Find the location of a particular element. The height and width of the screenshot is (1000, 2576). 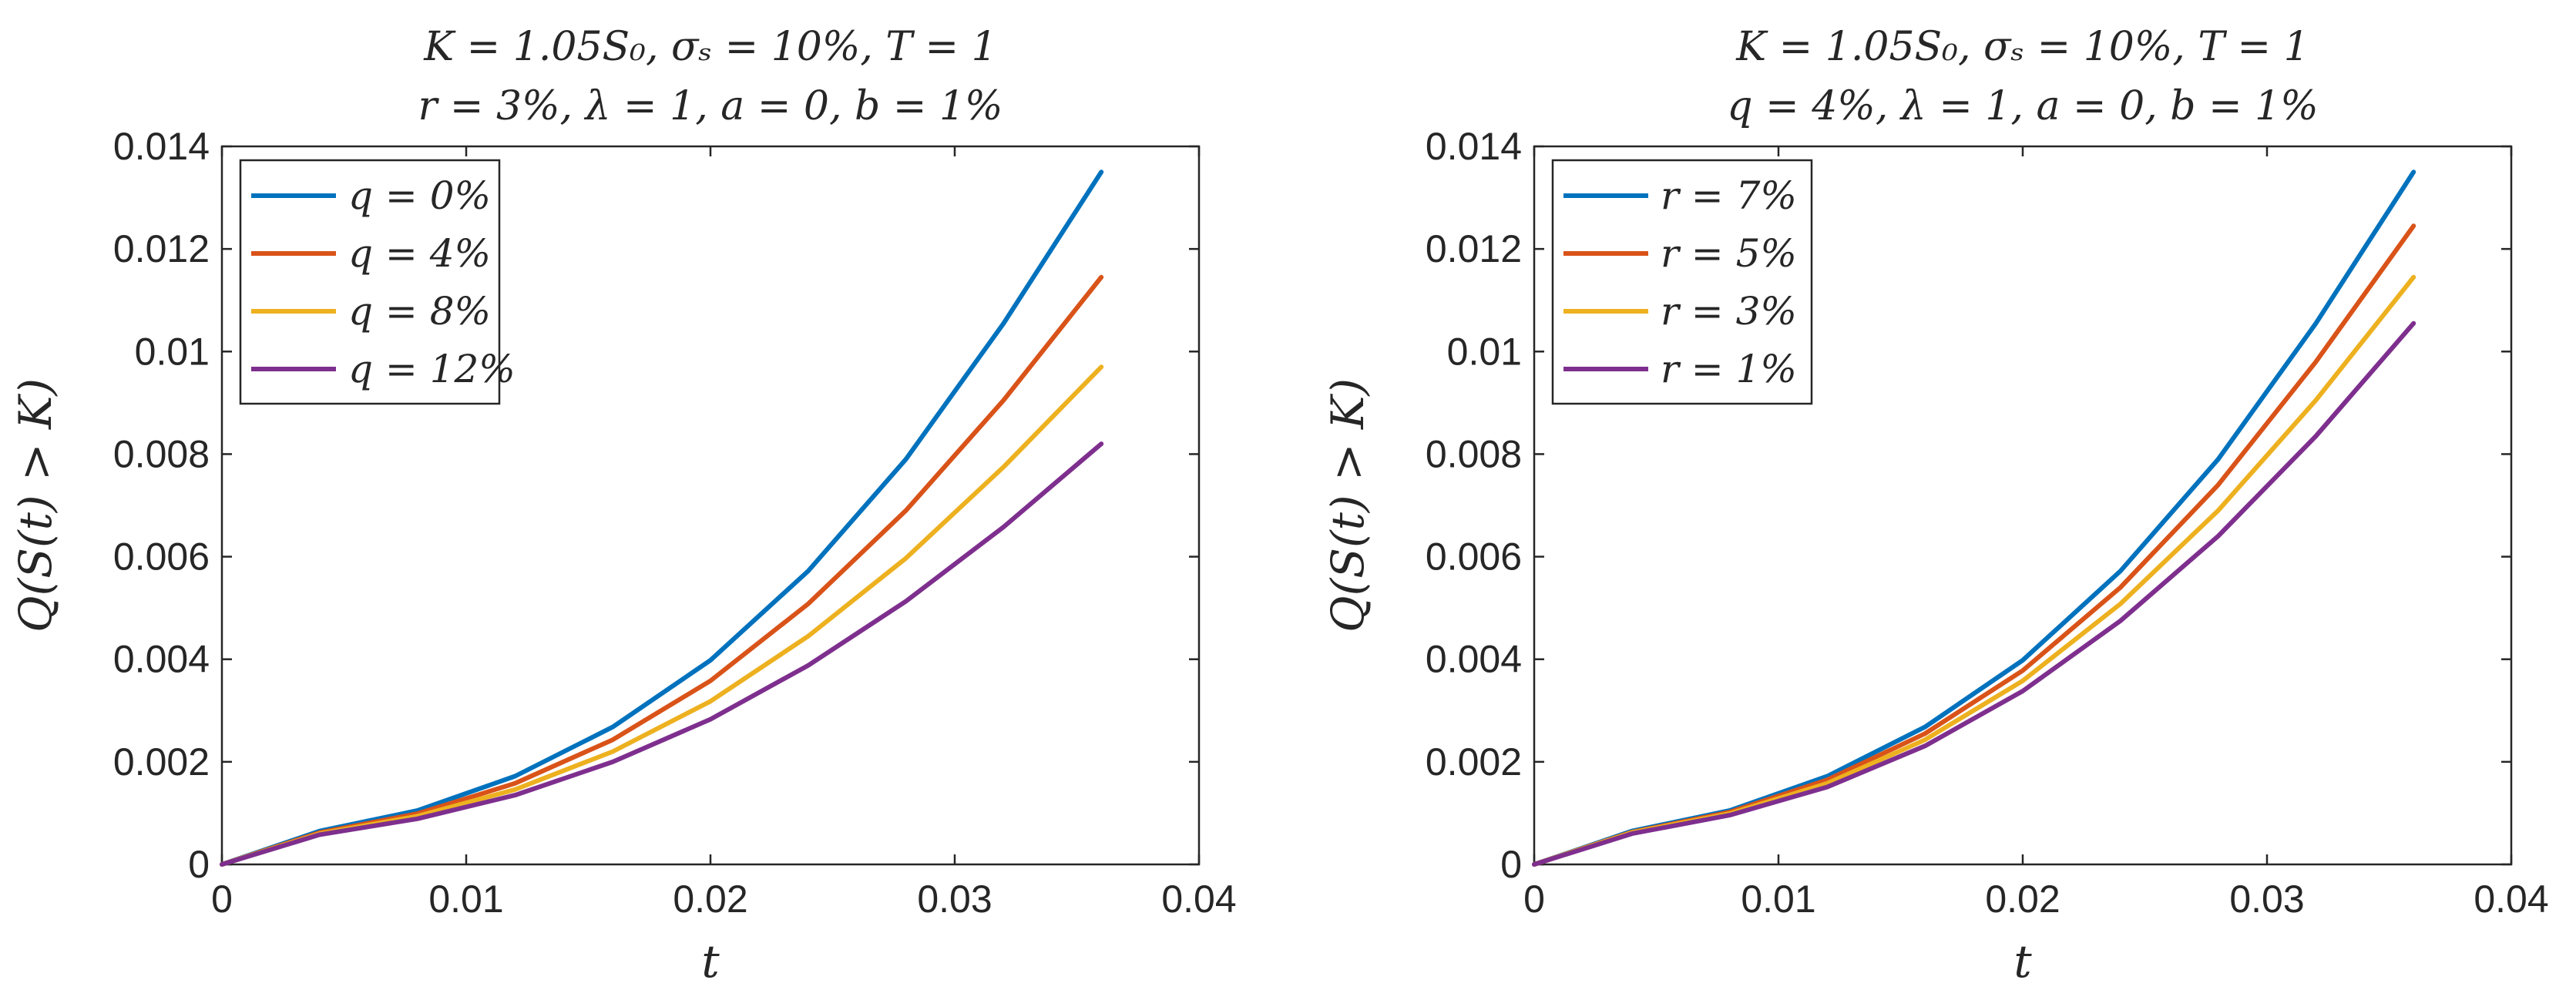

legend-entry-4: q = 12% is located at coordinates (432, 369).